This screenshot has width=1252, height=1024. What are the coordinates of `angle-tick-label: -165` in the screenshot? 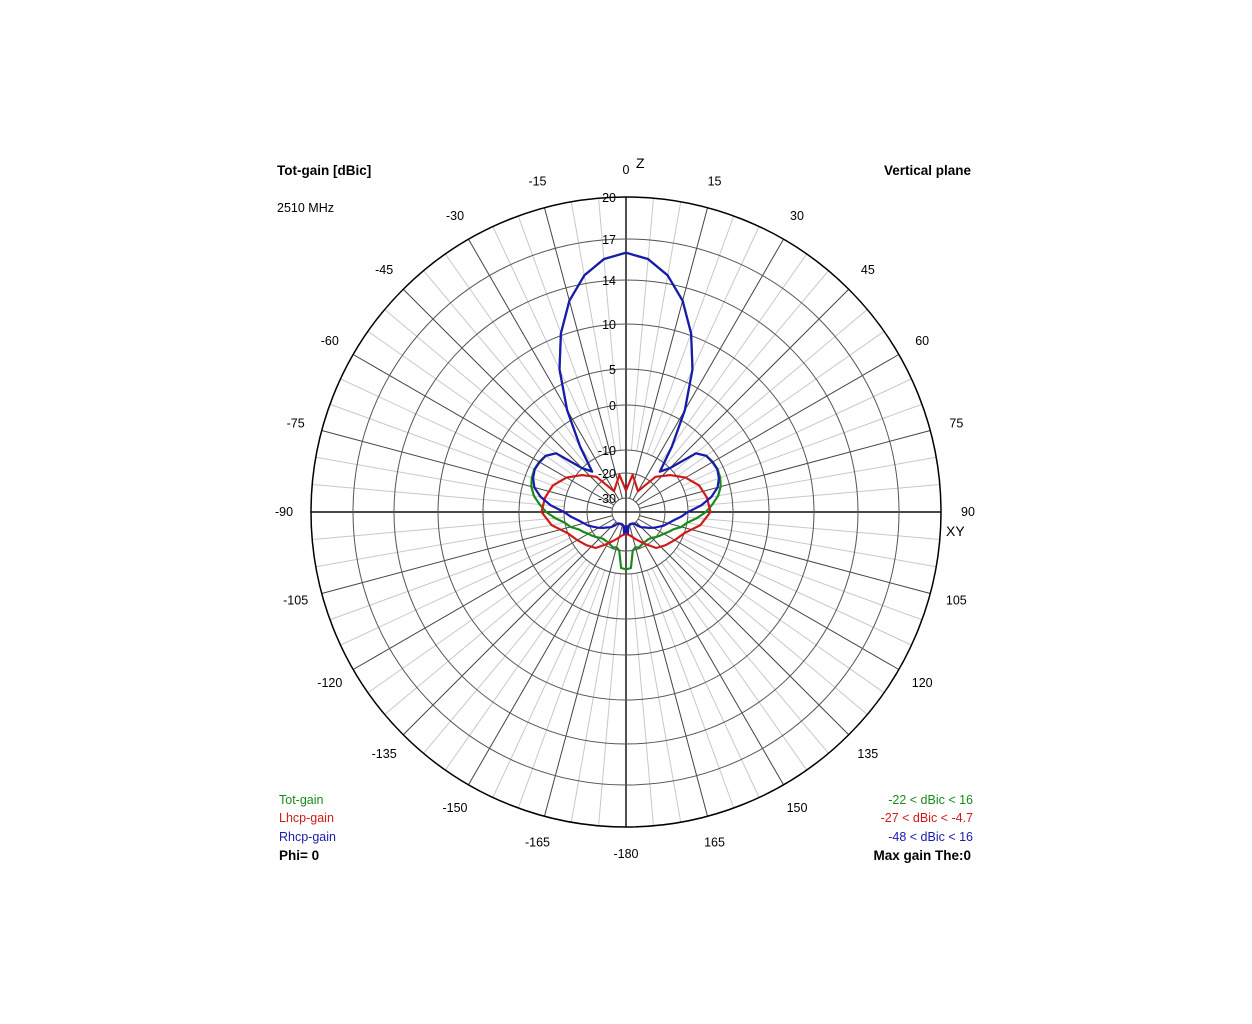 It's located at (537, 842).